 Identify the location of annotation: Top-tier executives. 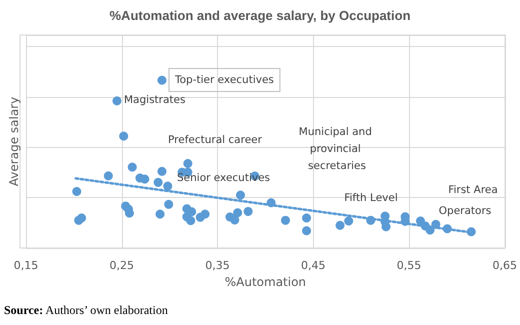
(224, 80).